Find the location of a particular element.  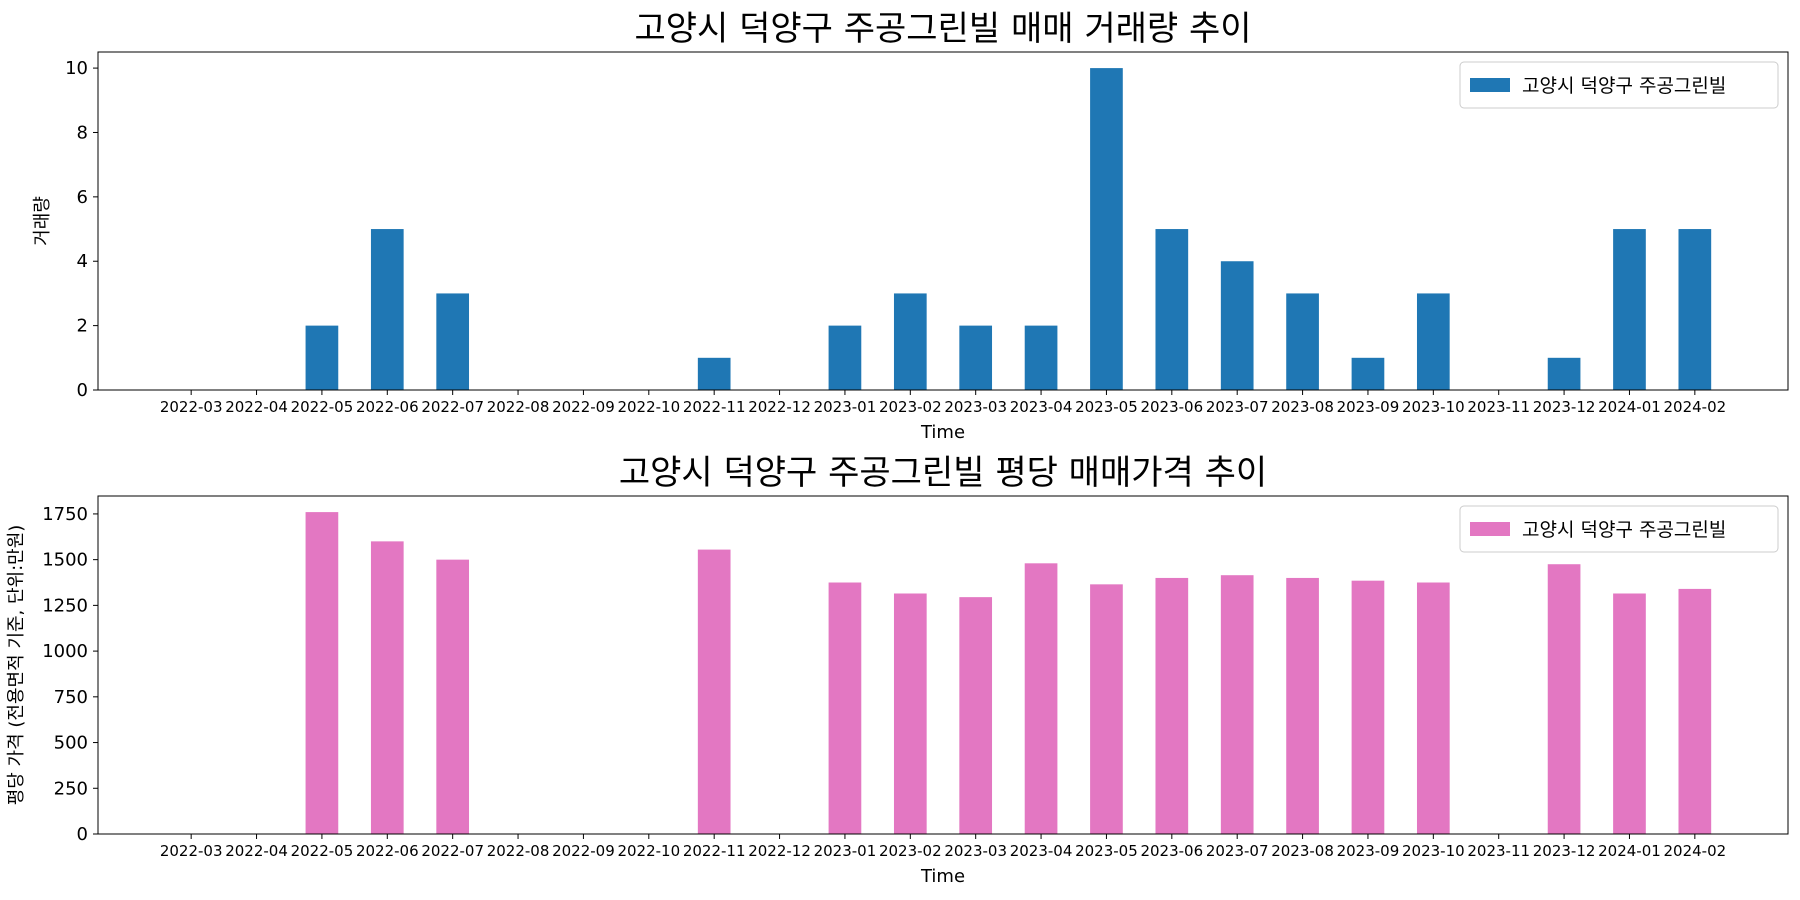

y-tick-label: 10 is located at coordinates (76, 68).